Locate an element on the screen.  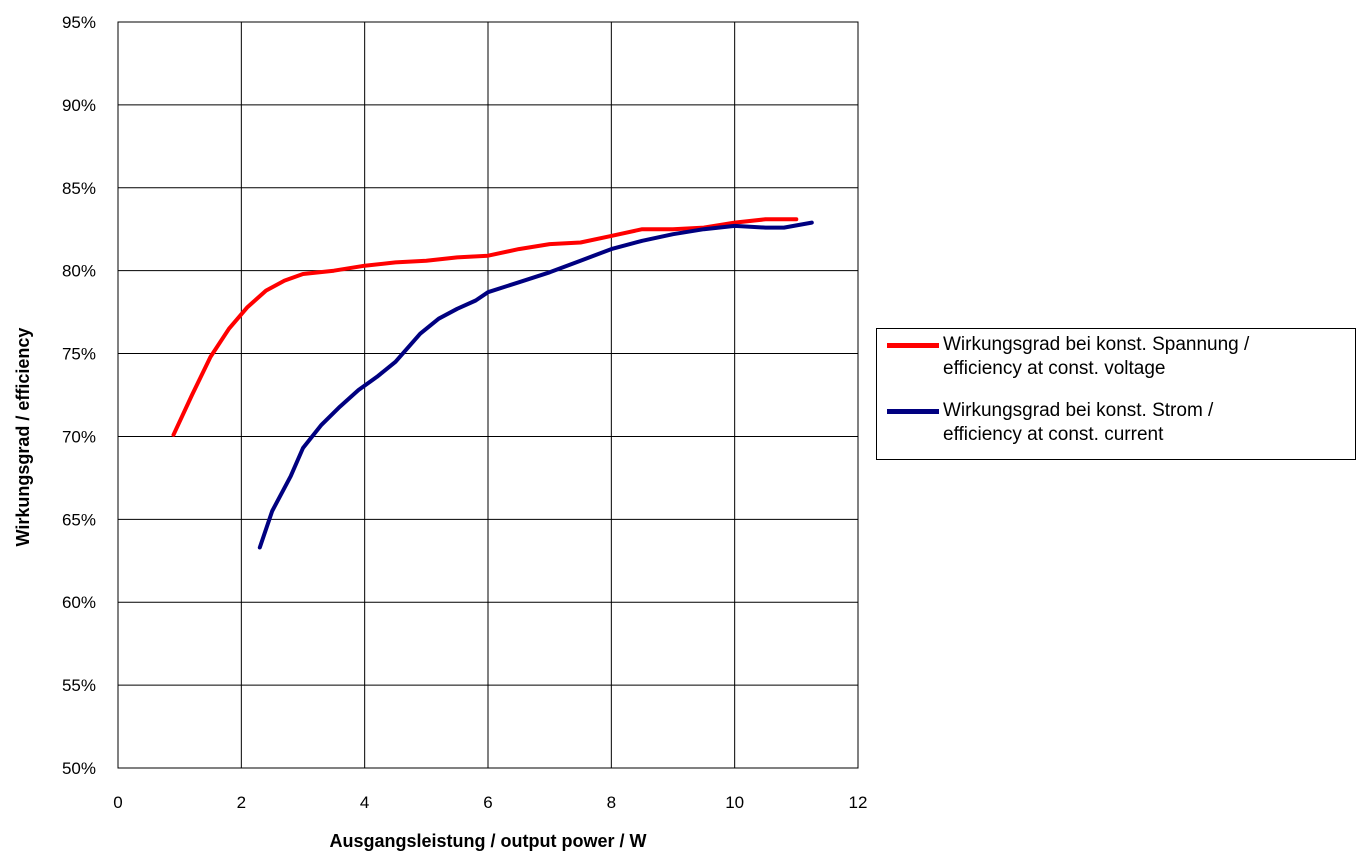
x-tick-label: 10 is located at coordinates (734, 802).